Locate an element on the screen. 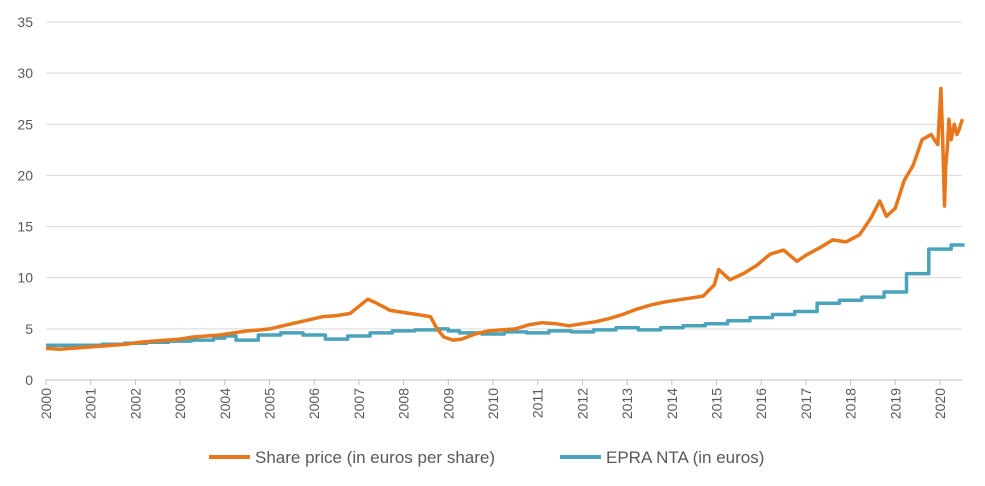  y-tick-label: 10 is located at coordinates (25, 278).